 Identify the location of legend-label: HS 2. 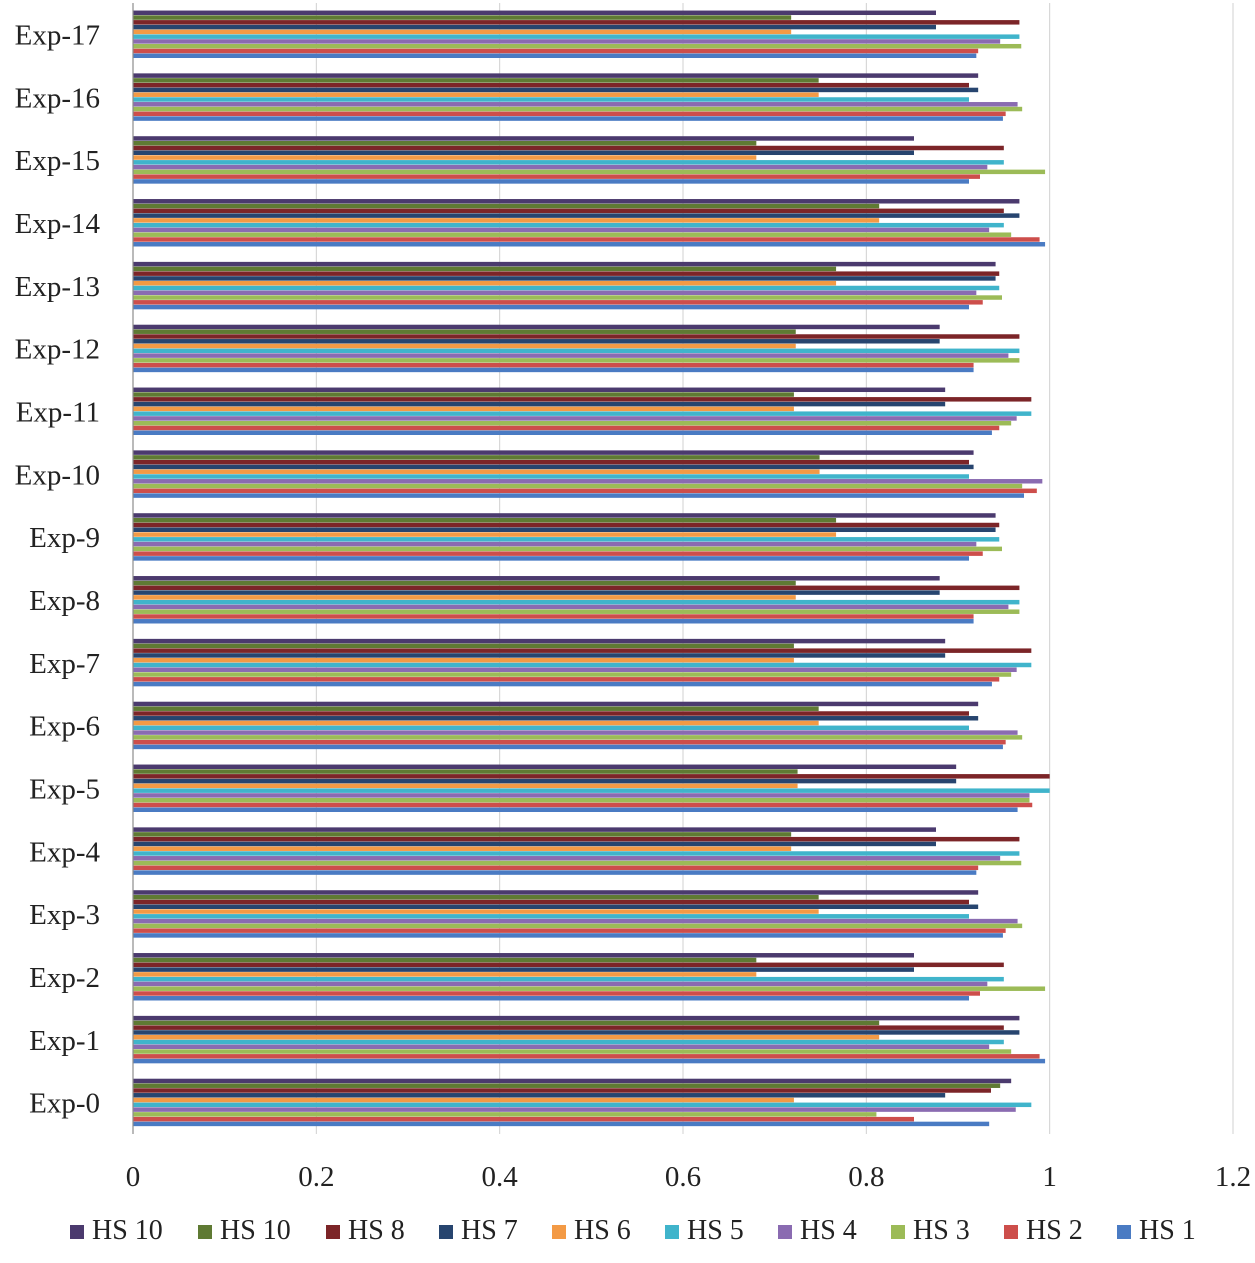
(1054, 1230).